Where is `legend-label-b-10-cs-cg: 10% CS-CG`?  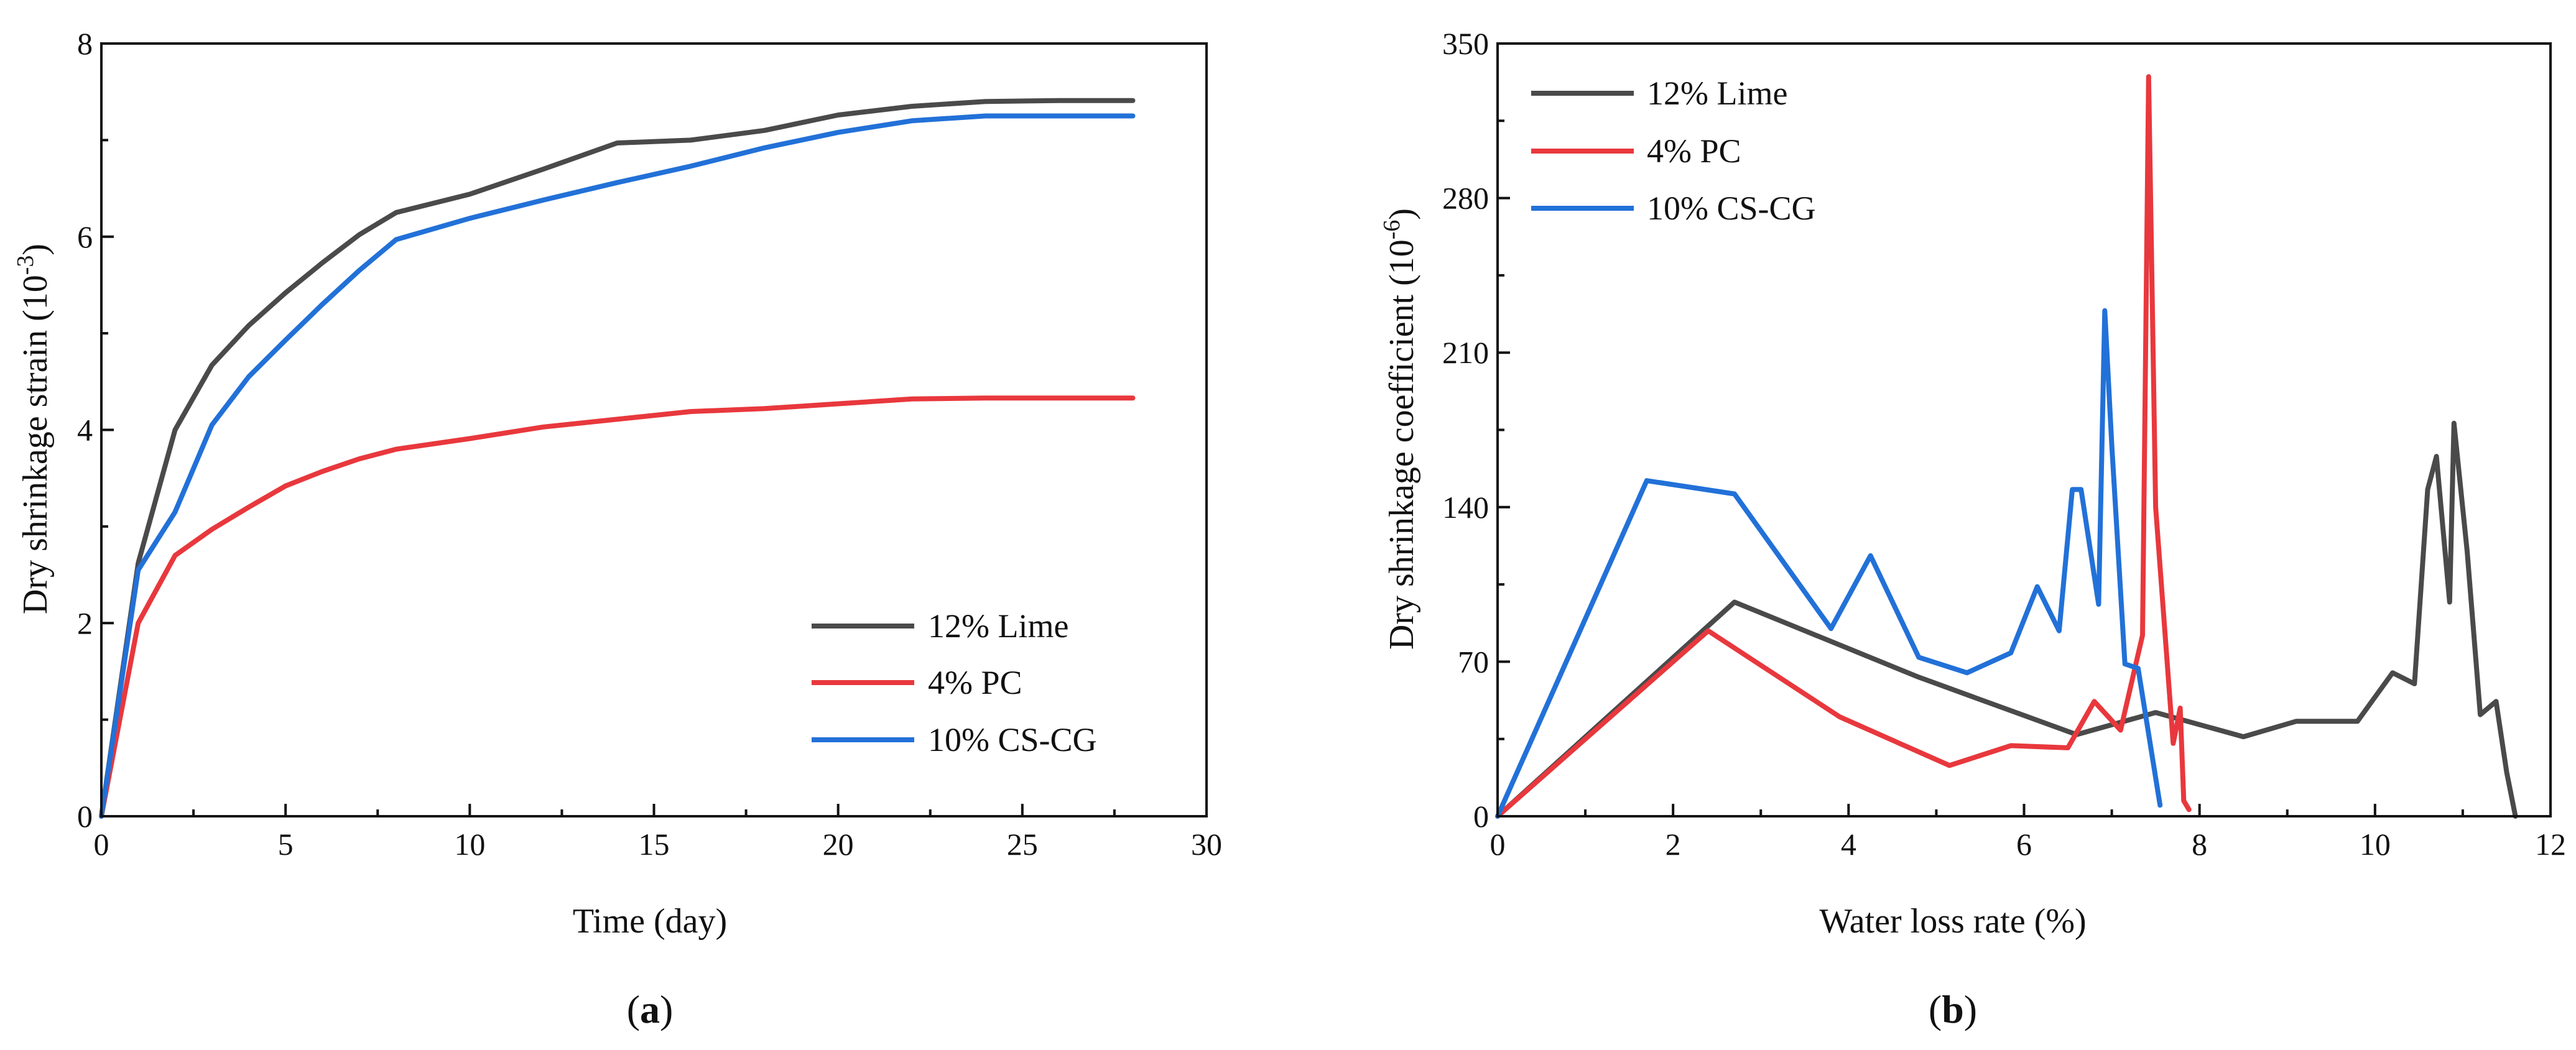
legend-label-b-10-cs-cg: 10% CS-CG is located at coordinates (1732, 208).